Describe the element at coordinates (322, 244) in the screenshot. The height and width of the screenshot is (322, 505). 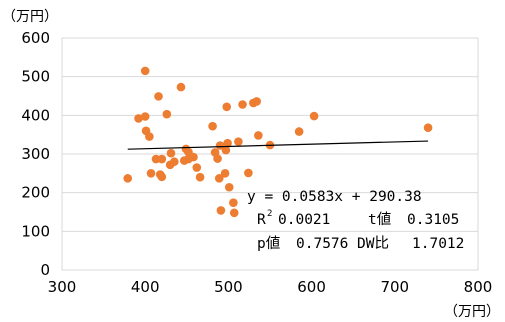
I see `p-value: 0.7576` at that location.